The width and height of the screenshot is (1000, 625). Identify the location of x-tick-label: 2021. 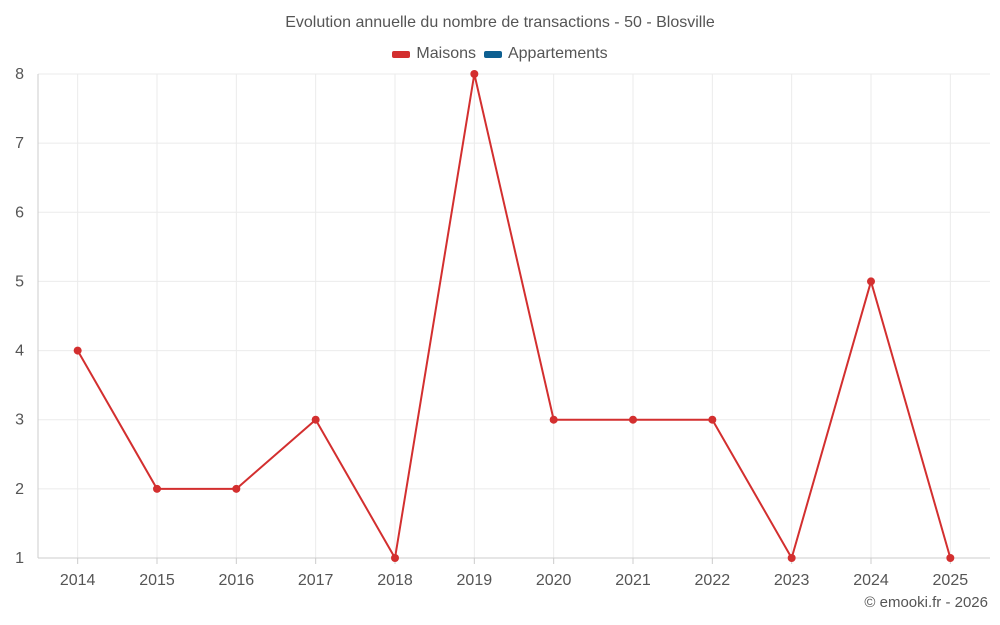
(633, 580).